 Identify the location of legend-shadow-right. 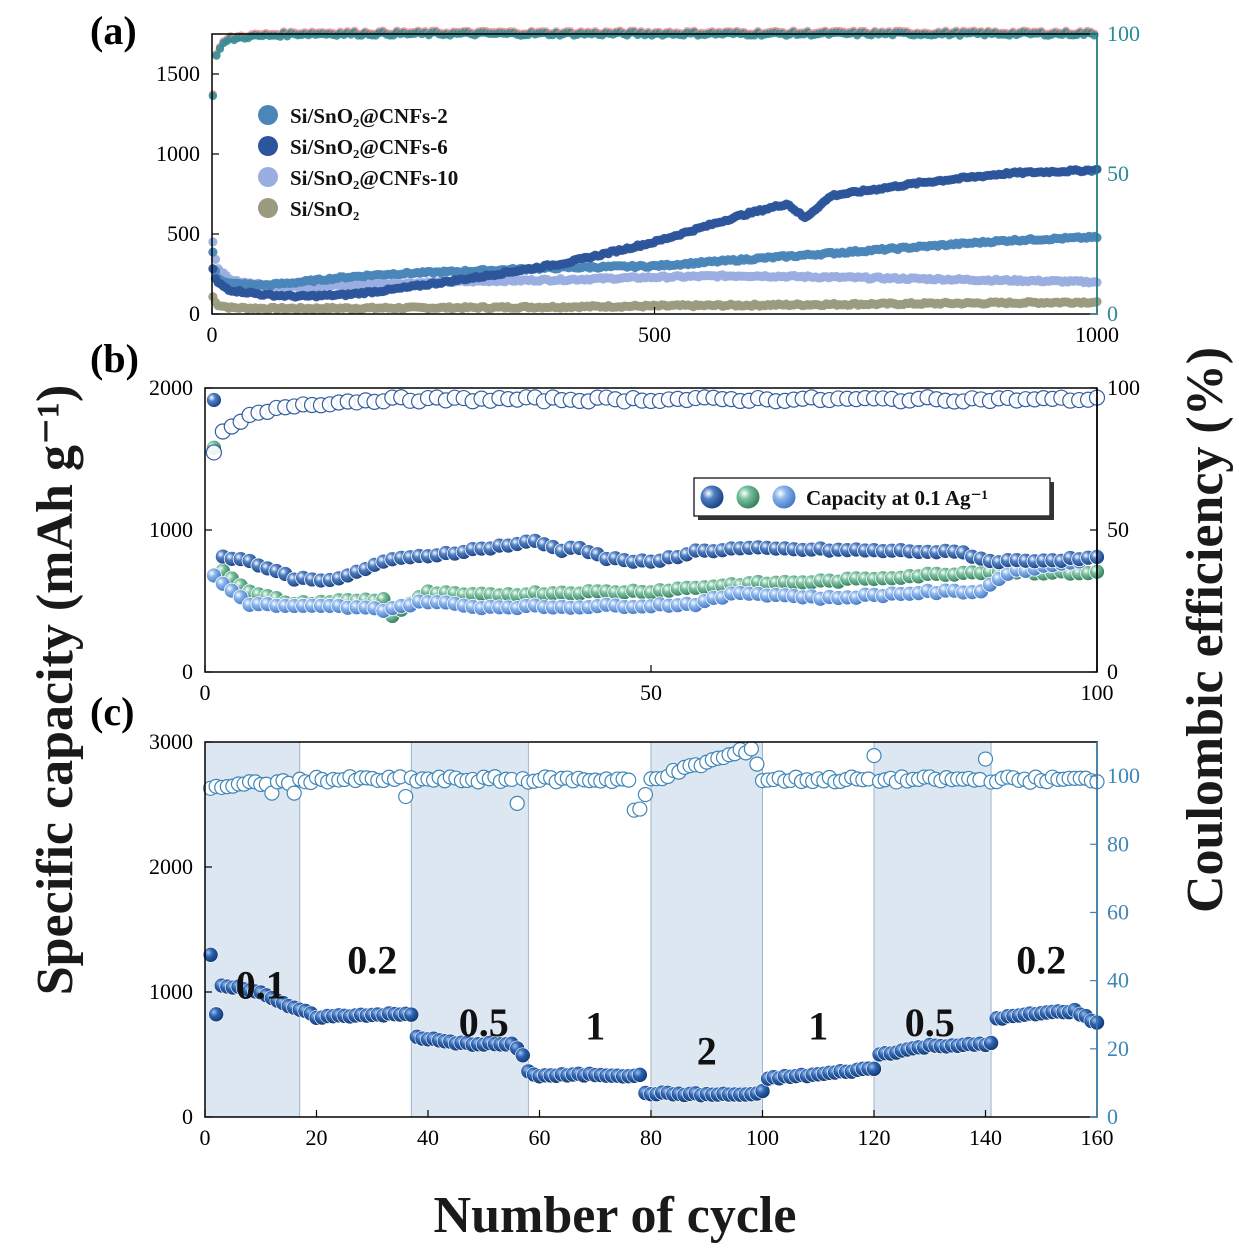
(1052, 501).